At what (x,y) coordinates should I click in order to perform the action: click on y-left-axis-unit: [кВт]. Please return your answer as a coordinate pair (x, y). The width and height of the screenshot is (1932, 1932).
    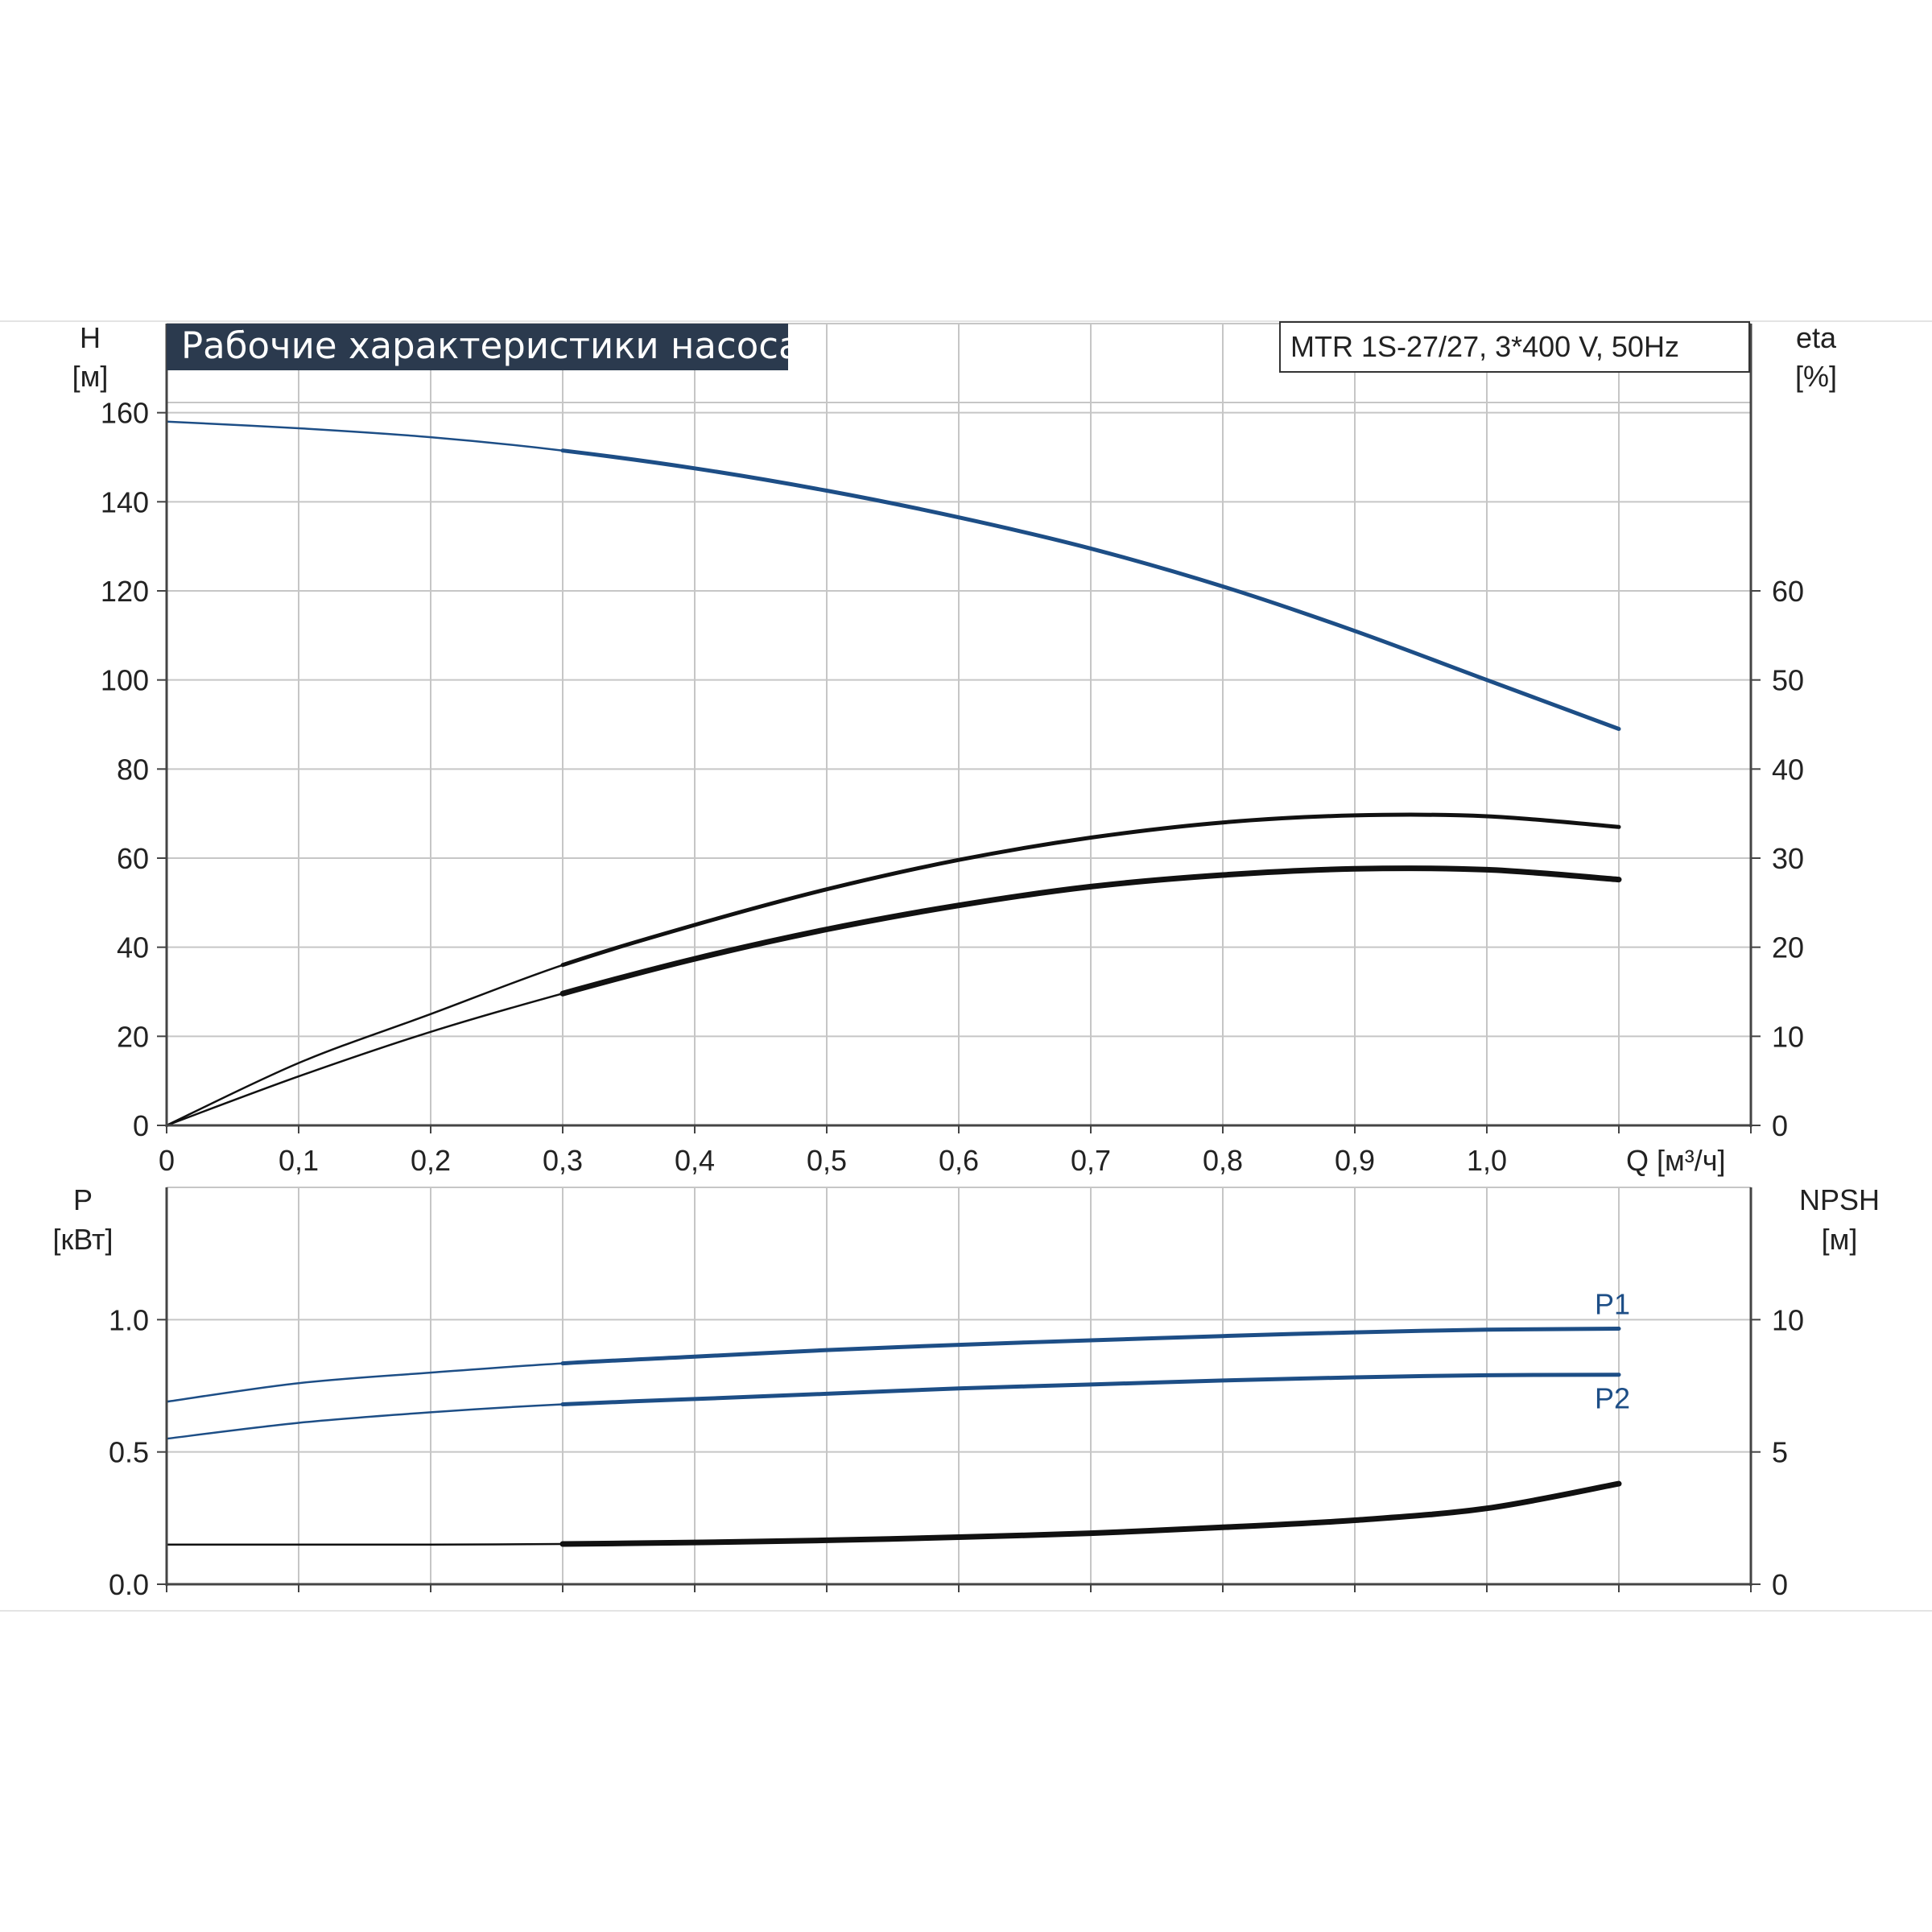
    Looking at the image, I should click on (82, 1239).